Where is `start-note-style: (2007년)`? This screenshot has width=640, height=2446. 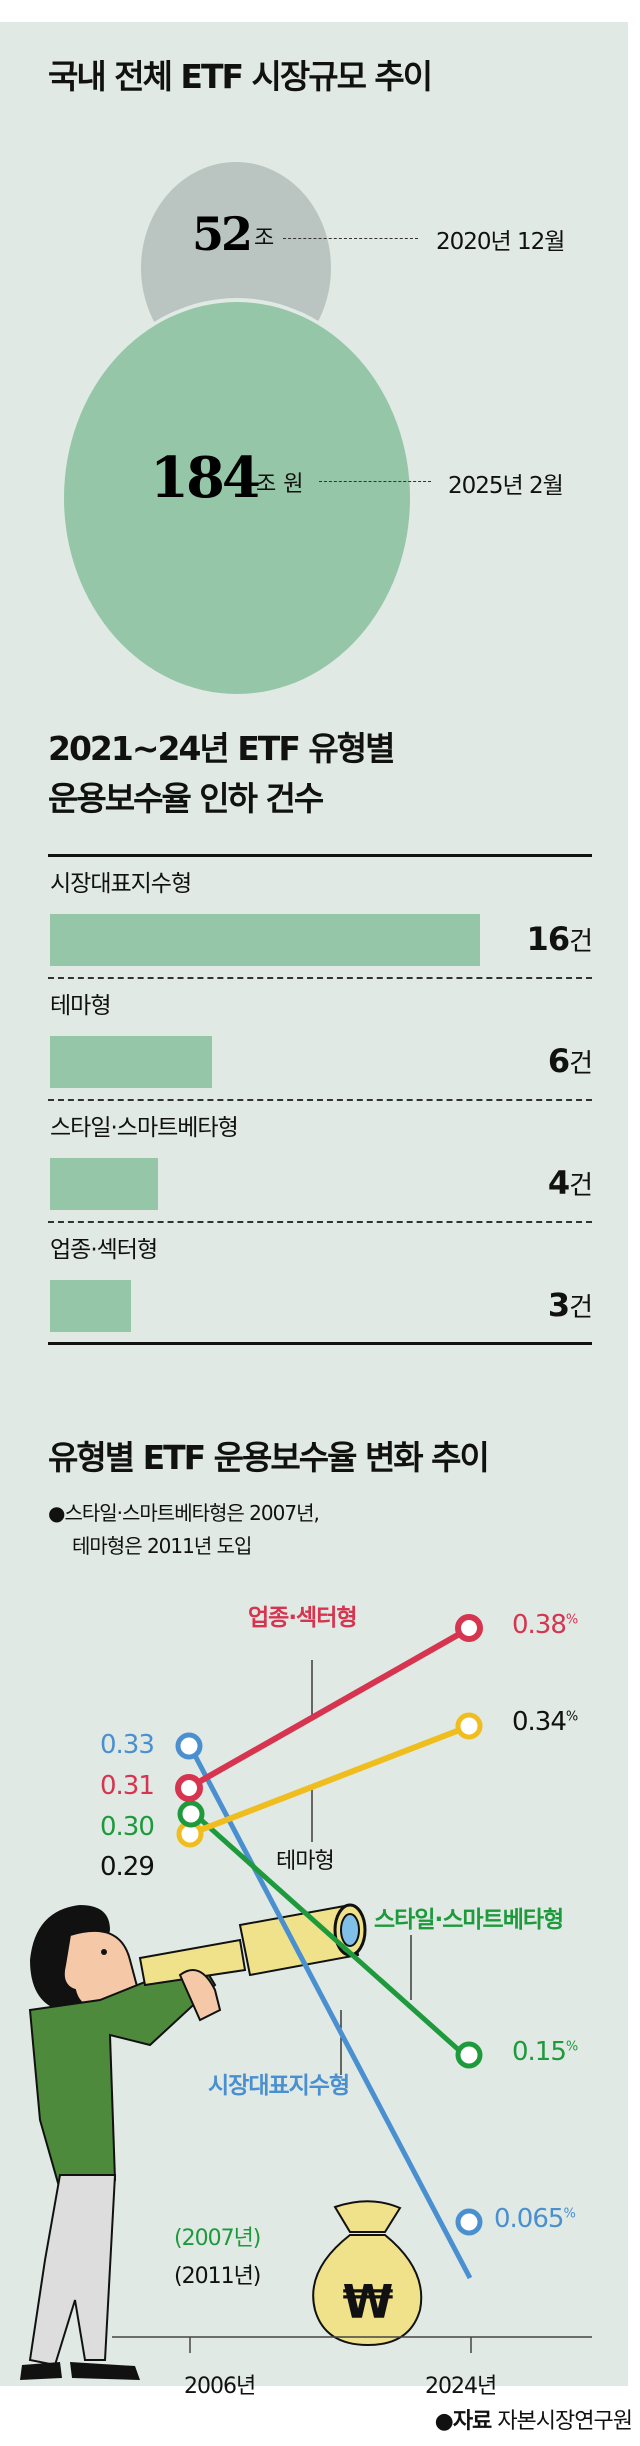
start-note-style: (2007년) is located at coordinates (217, 2238).